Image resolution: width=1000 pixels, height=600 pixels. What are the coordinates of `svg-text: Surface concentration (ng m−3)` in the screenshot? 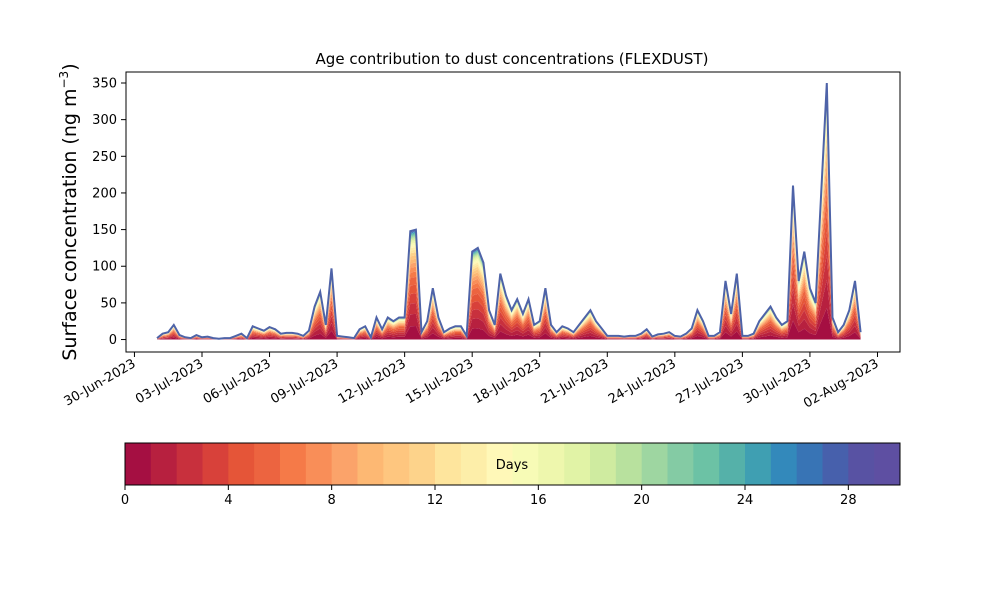 It's located at (69, 211).